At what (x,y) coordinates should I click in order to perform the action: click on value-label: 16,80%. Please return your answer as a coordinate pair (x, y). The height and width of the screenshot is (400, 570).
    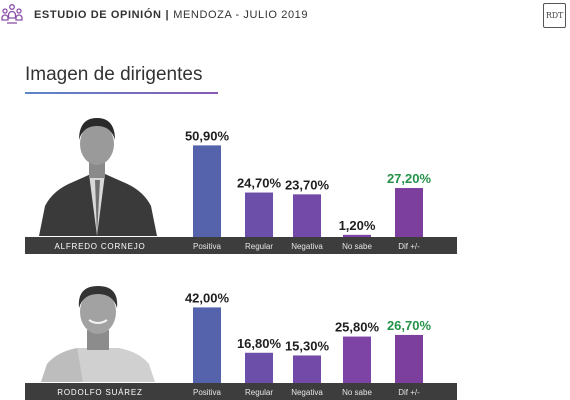
    Looking at the image, I should click on (259, 343).